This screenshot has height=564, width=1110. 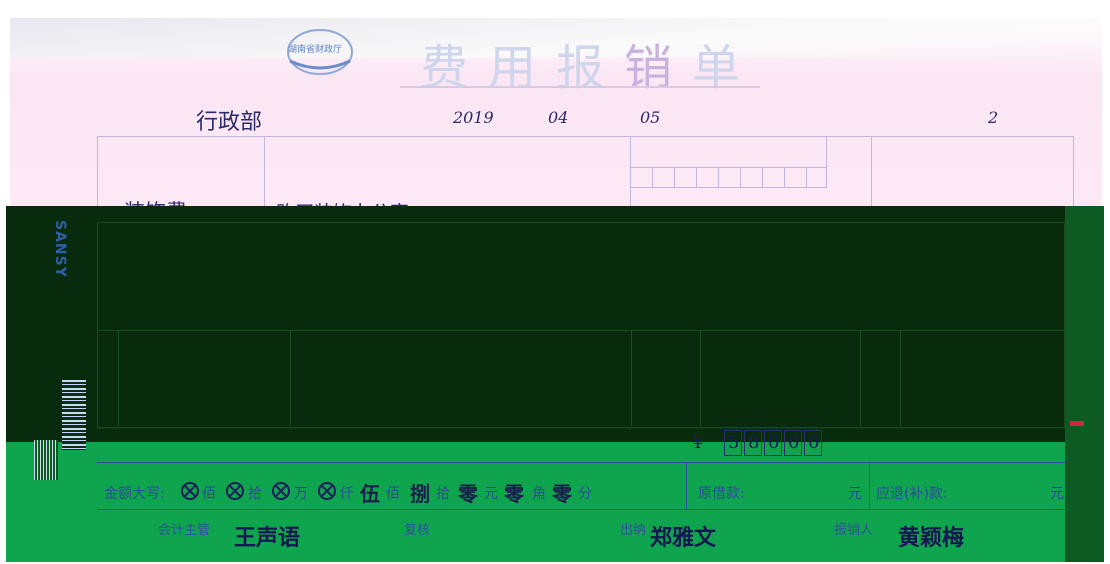 What do you see at coordinates (267, 538) in the screenshot?
I see `accountant-signature: 王声语` at bounding box center [267, 538].